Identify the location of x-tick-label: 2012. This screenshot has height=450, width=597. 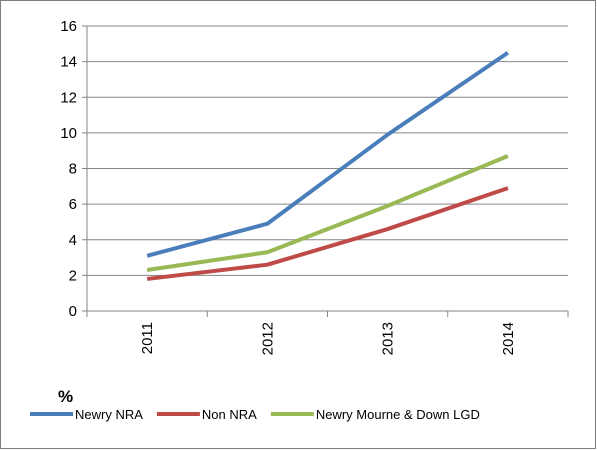
(267, 338).